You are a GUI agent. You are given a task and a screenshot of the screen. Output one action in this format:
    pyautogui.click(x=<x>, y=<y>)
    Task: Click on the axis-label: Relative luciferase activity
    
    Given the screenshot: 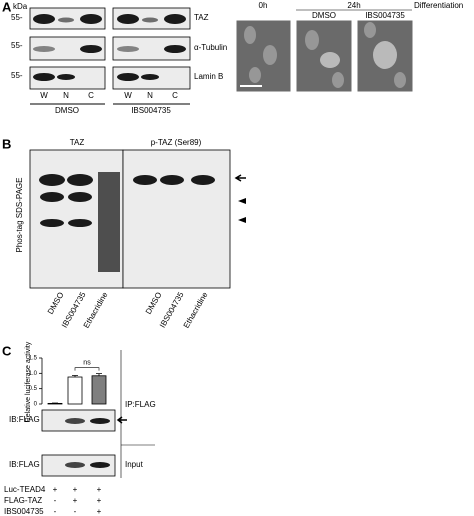 What is the action you would take?
    pyautogui.click(x=28, y=381)
    